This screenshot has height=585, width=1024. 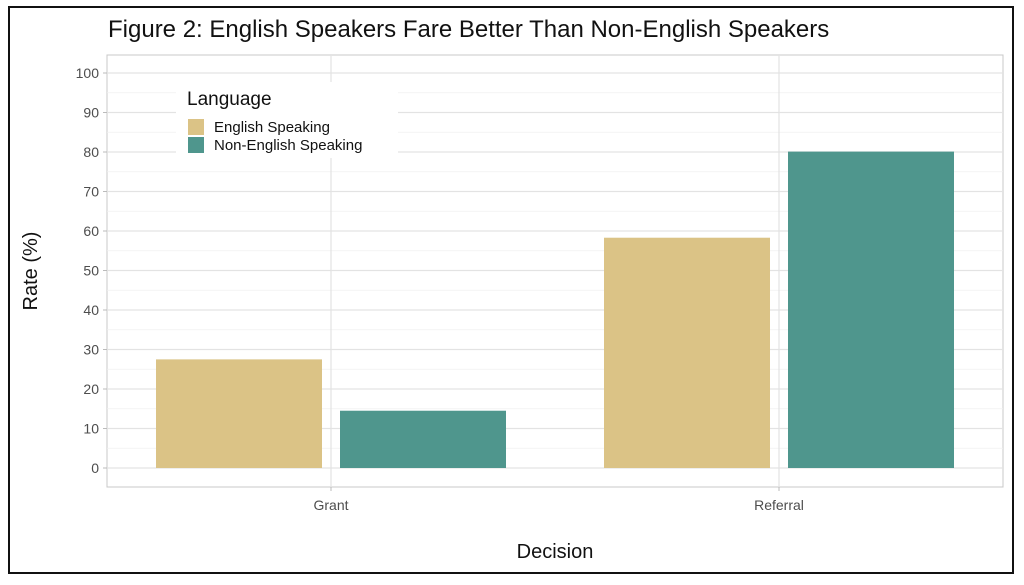 I want to click on y-tick-label: 20, so click(x=91, y=389).